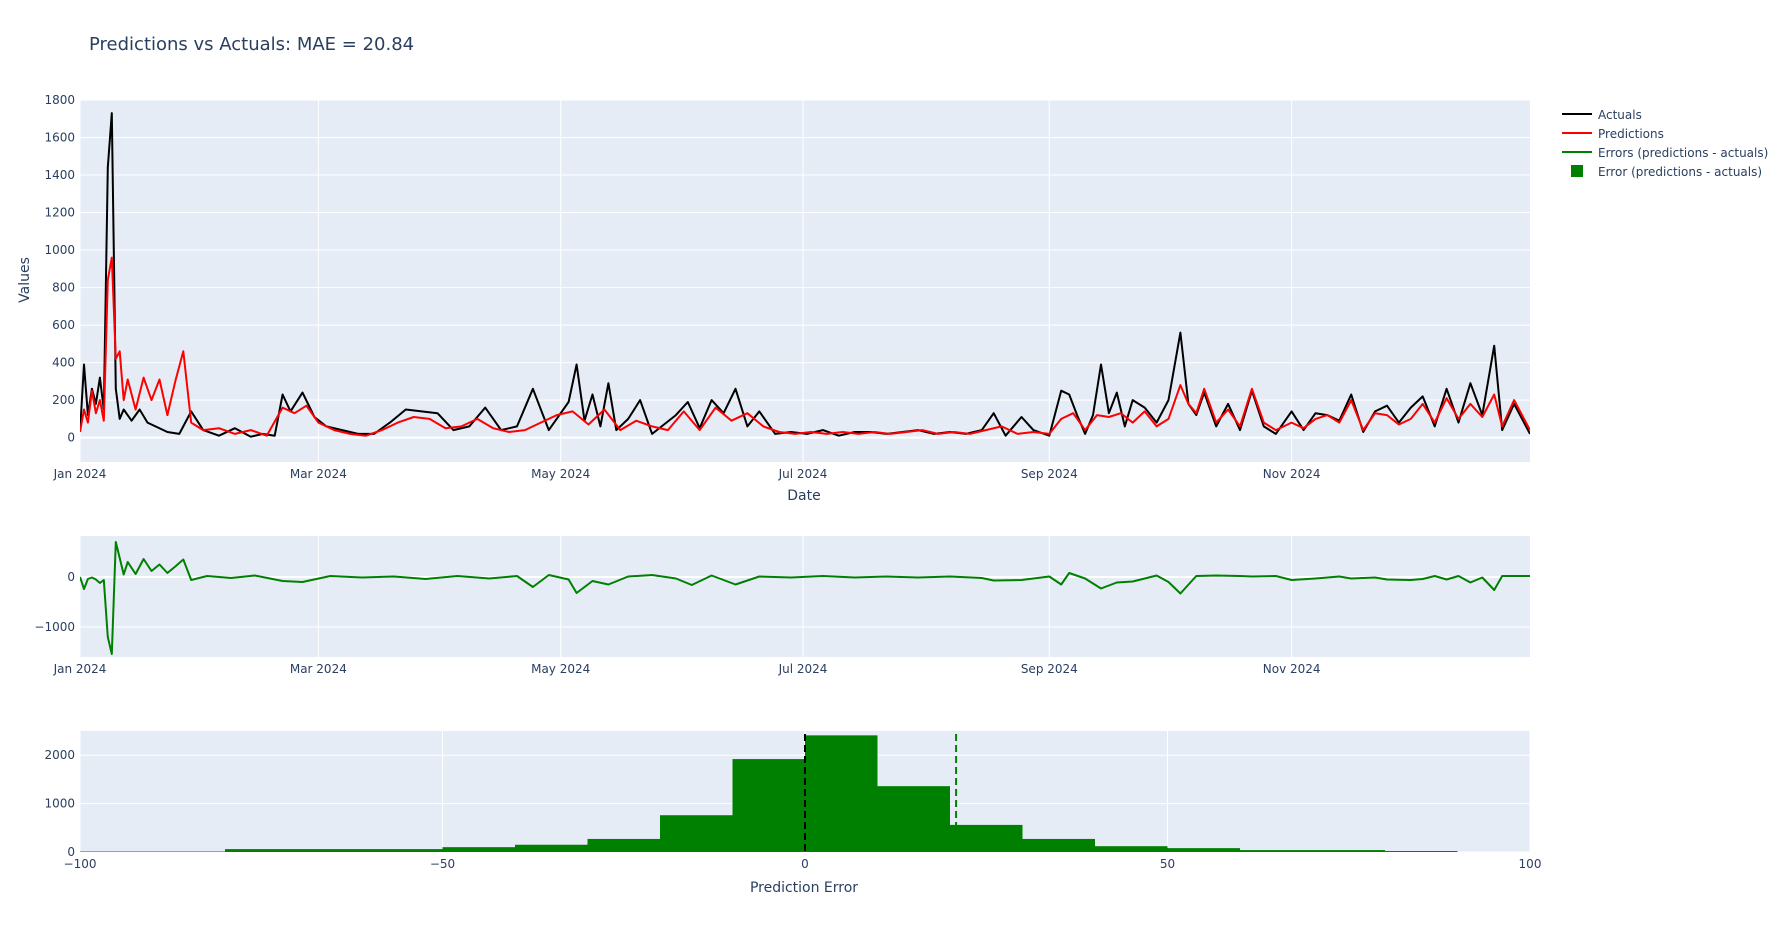 The width and height of the screenshot is (1784, 930). What do you see at coordinates (54, 627) in the screenshot?
I see `y-tick-label: −1000` at bounding box center [54, 627].